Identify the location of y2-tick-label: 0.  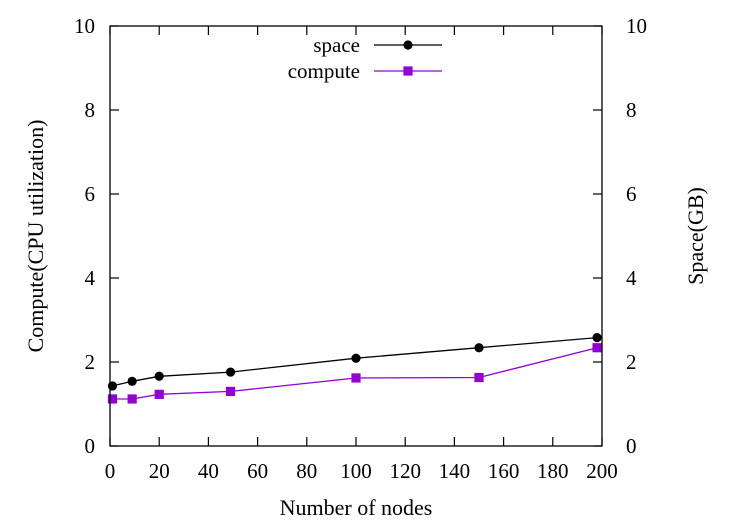
(631, 446).